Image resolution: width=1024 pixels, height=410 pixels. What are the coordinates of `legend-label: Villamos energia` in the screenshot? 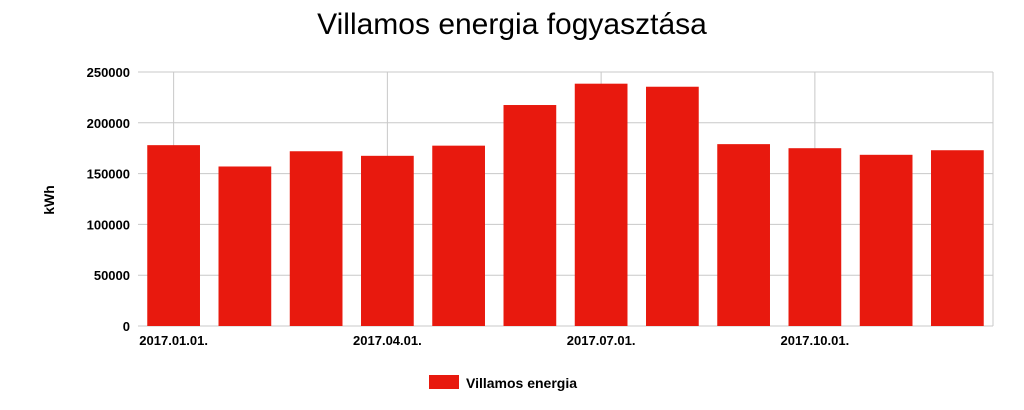 It's located at (521, 383).